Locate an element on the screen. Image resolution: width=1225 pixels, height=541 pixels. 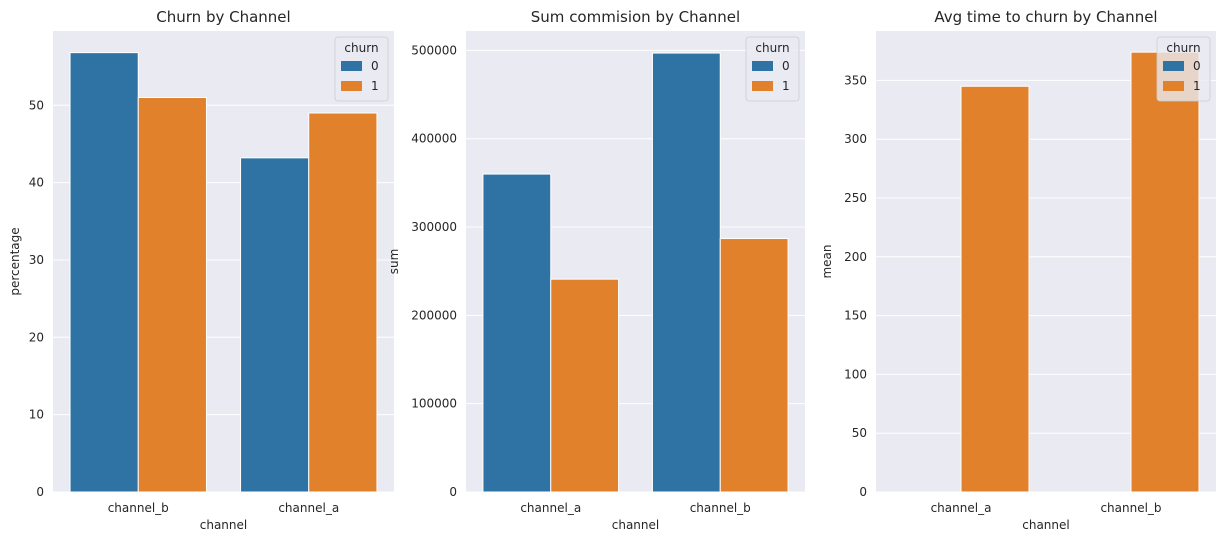
y-tick-label: 10 is located at coordinates (36, 415).